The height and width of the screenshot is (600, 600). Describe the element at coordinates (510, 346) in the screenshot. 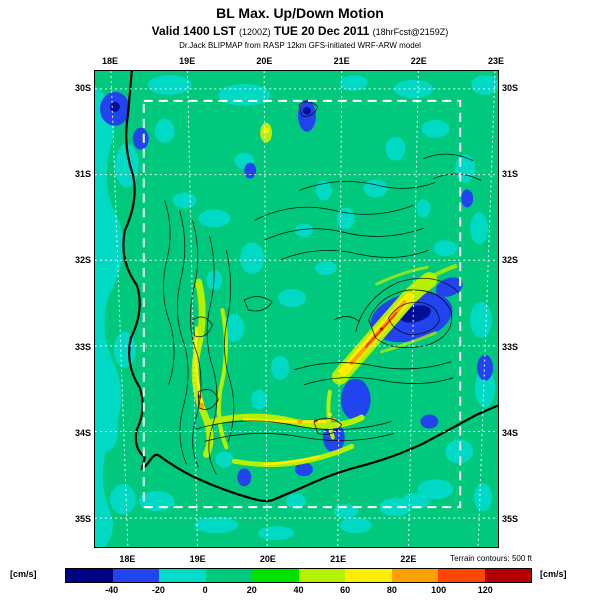

I see `lat-tick-right: 33S` at that location.